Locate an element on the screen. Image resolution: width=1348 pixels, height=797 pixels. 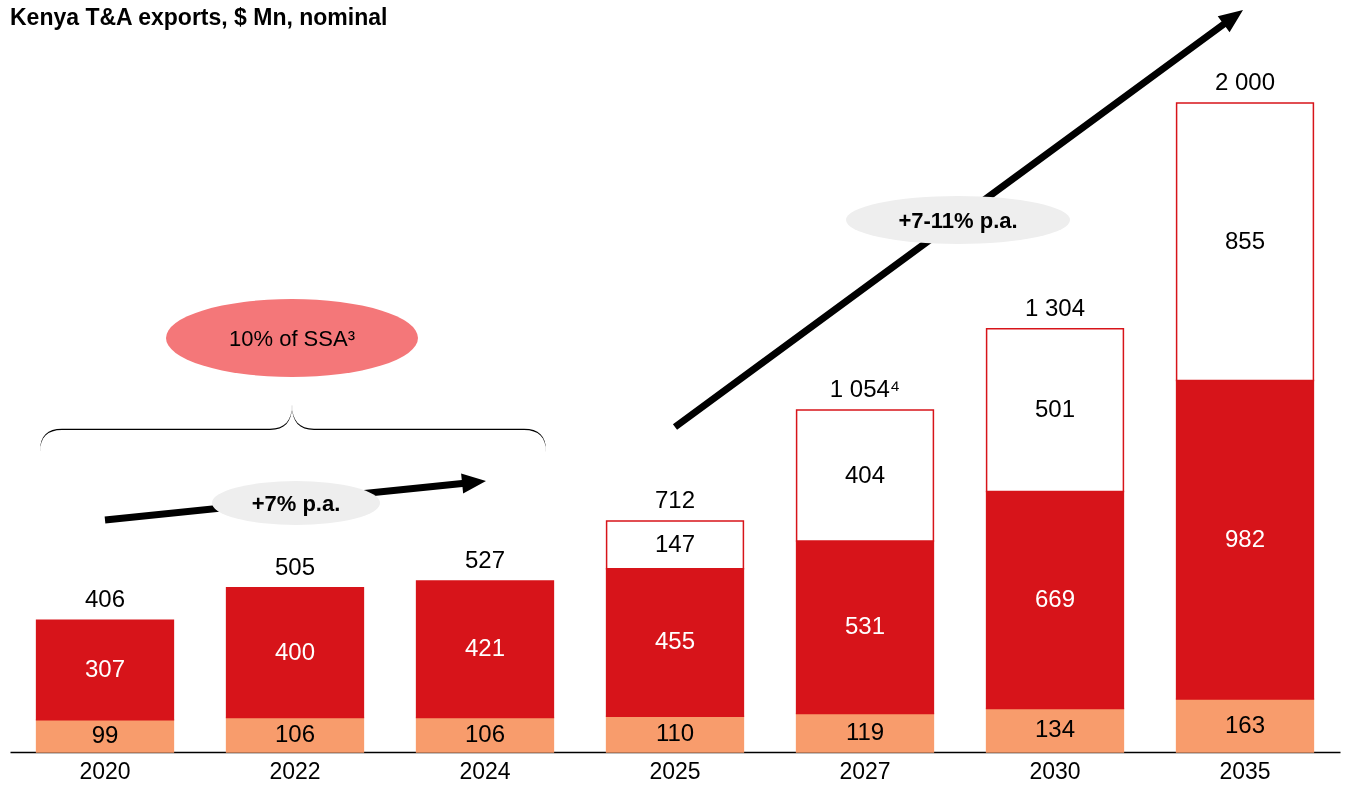
x-tick-label: 2035 is located at coordinates (1245, 770).